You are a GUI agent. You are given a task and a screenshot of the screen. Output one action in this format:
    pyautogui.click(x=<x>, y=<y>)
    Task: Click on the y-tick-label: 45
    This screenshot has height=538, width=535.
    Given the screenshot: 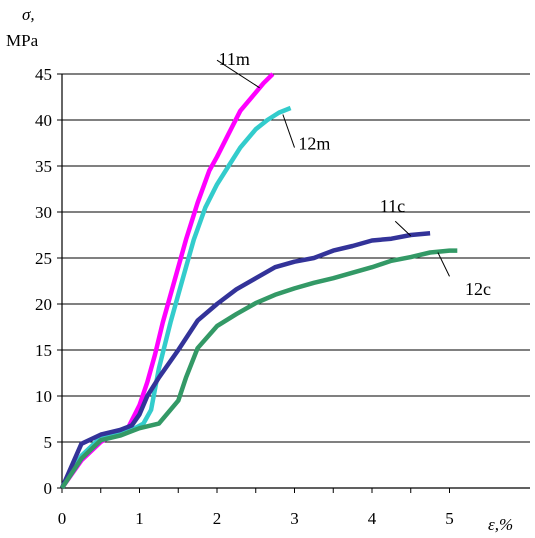 What is the action you would take?
    pyautogui.click(x=43, y=74)
    